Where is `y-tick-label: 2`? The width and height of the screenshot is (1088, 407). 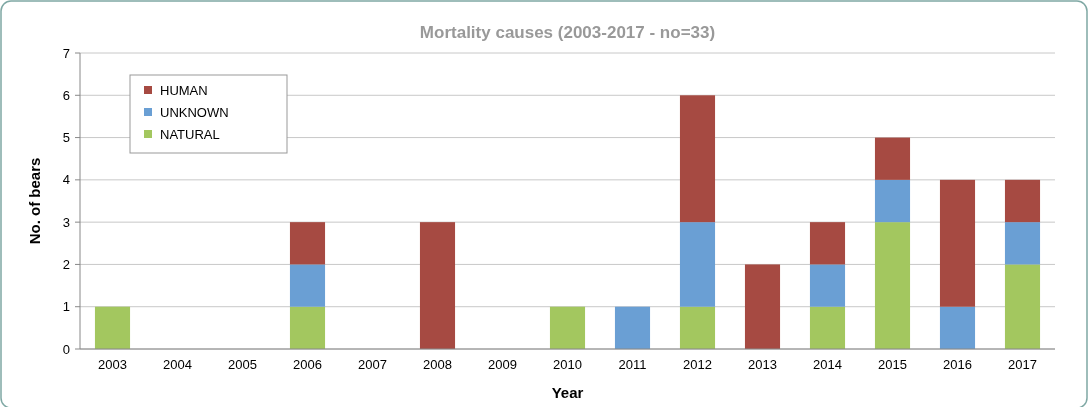 y-tick-label: 2 is located at coordinates (66, 264).